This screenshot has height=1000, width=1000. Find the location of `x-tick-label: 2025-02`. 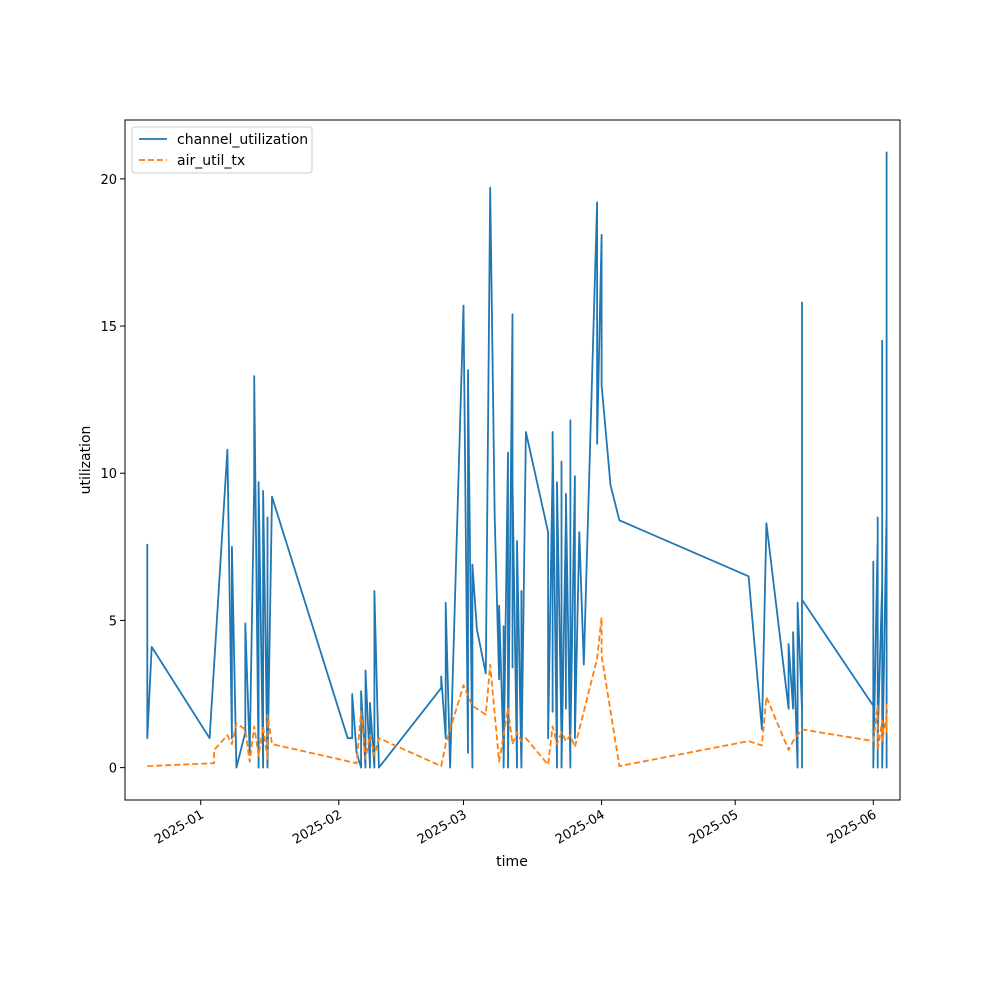

x-tick-label: 2025-02 is located at coordinates (317, 827).